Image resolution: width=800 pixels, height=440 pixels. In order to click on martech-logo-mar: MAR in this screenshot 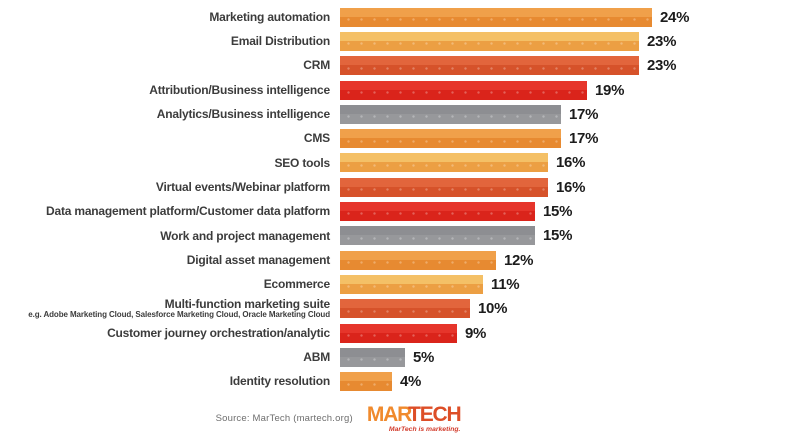, I will do `click(389, 414)`.